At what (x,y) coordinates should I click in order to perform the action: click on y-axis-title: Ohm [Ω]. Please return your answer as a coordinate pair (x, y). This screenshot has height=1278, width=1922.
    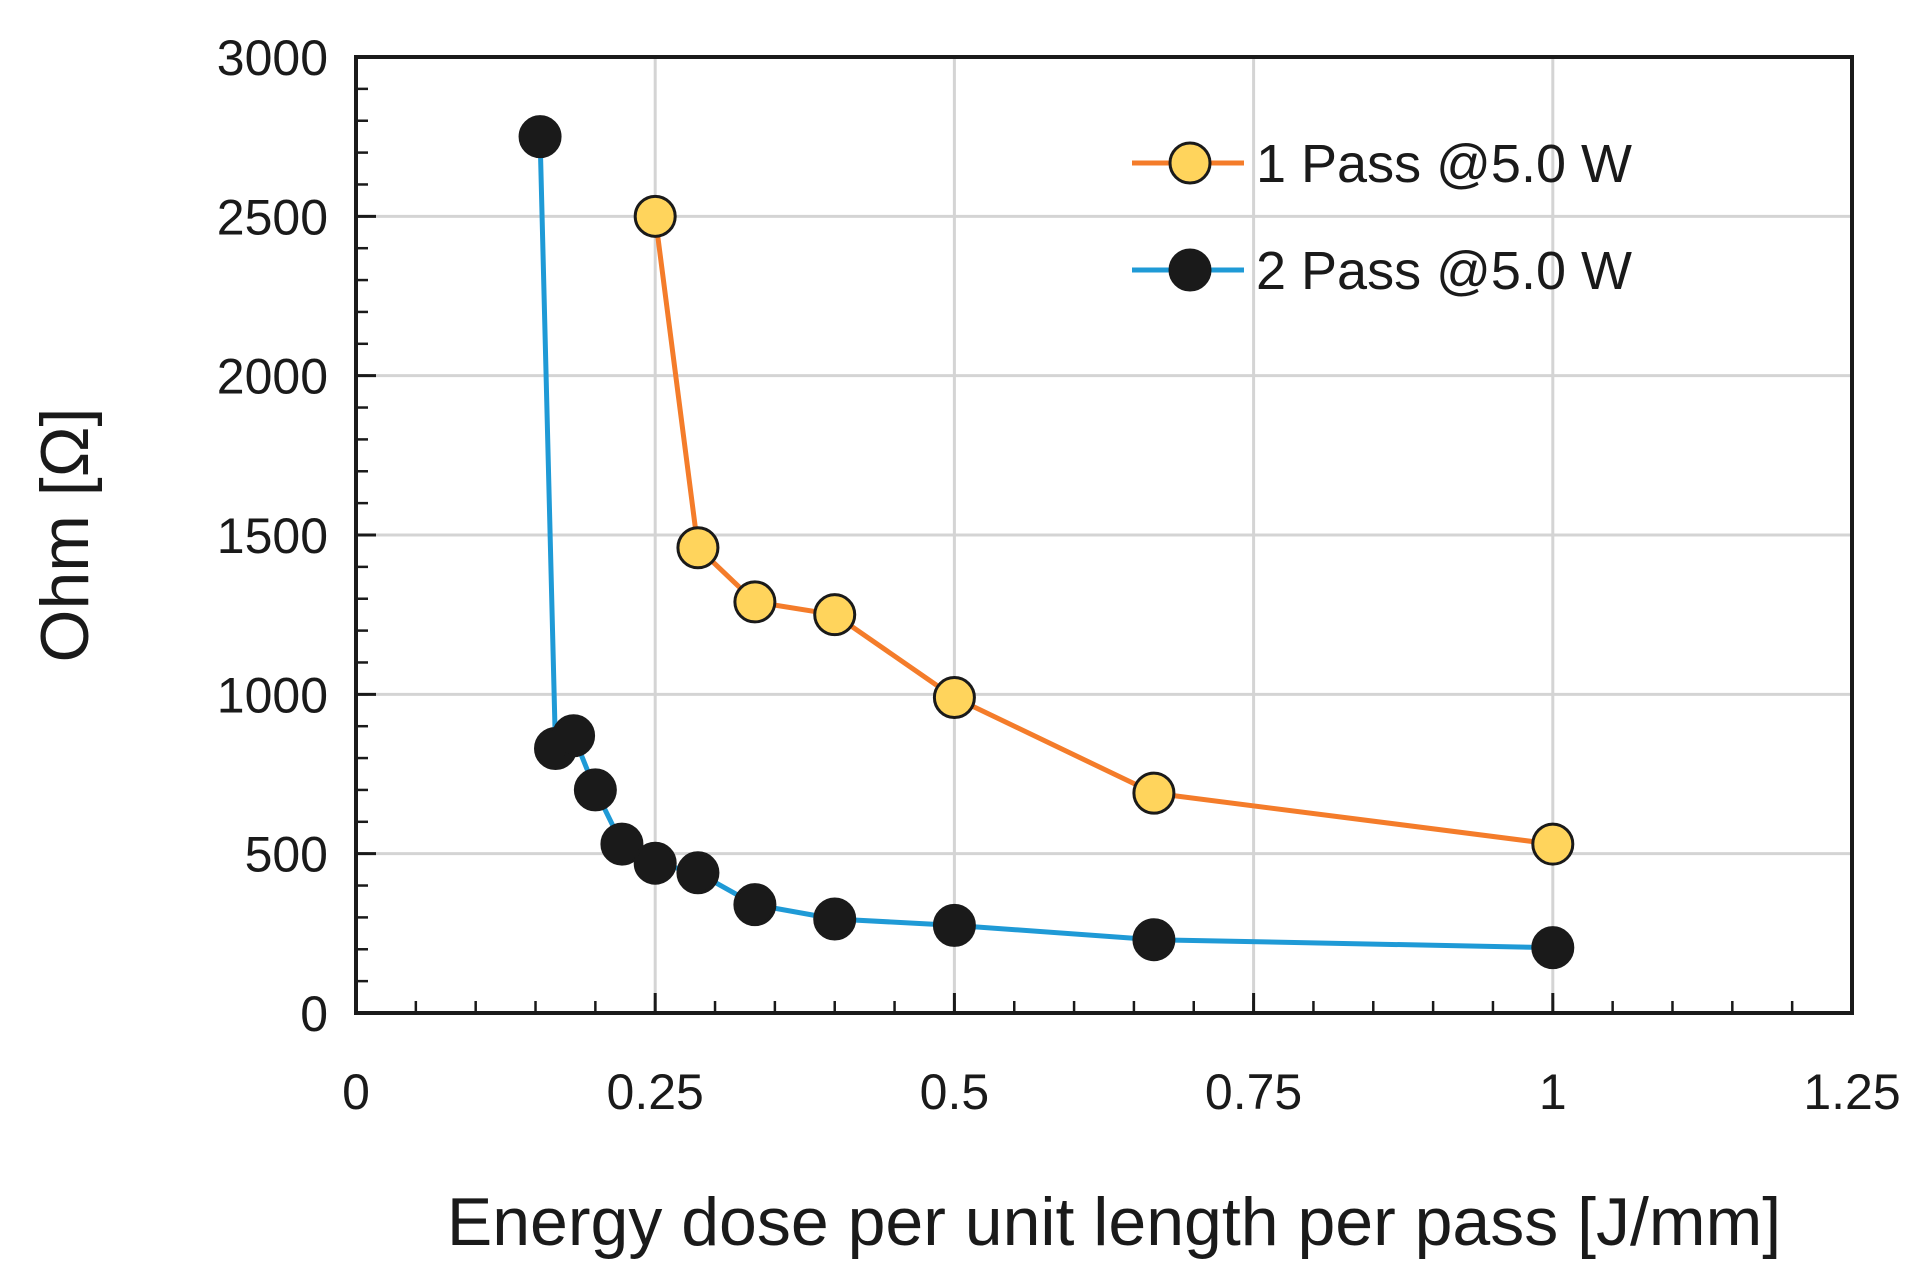
    Looking at the image, I should click on (65, 535).